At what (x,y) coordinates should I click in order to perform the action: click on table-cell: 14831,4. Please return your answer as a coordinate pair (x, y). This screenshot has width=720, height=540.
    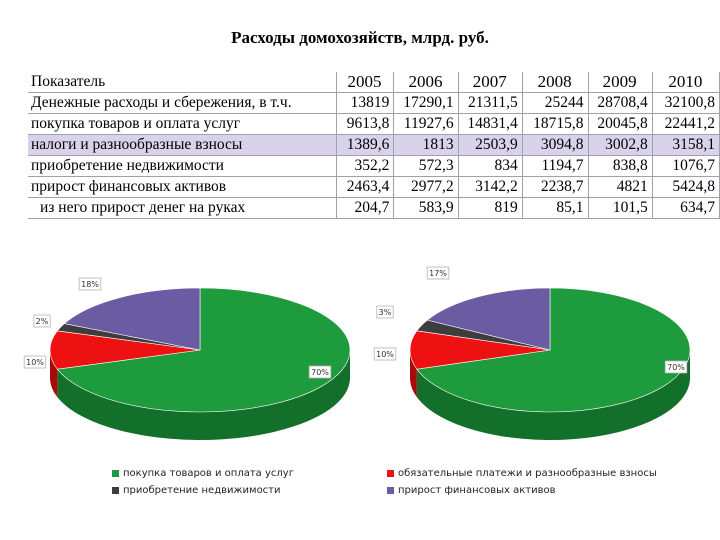
    Looking at the image, I should click on (490, 124).